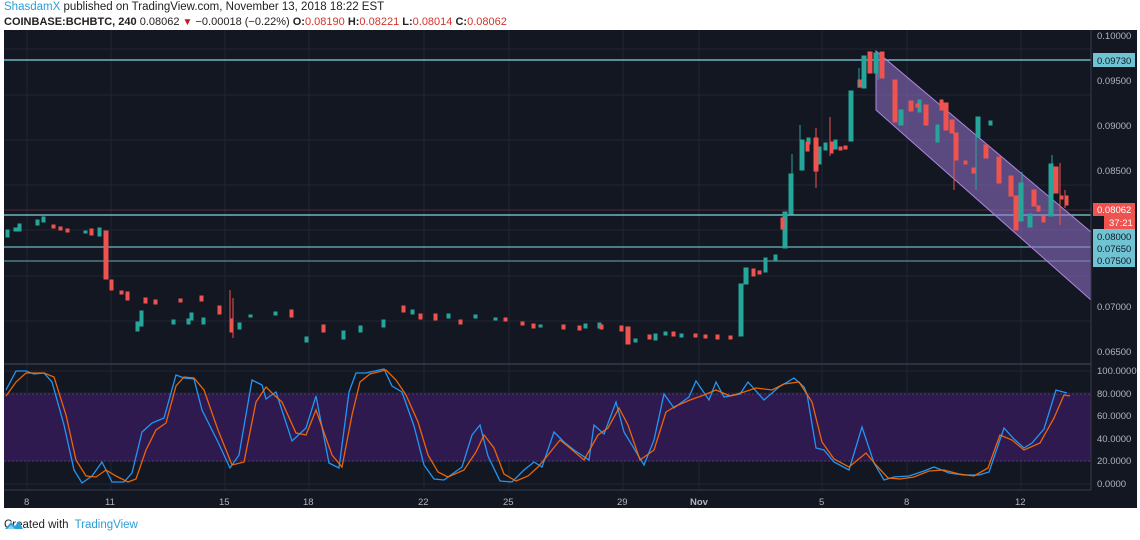 This screenshot has height=540, width=1140. What do you see at coordinates (71, 525) in the screenshot?
I see `footer: Created with TradingView` at bounding box center [71, 525].